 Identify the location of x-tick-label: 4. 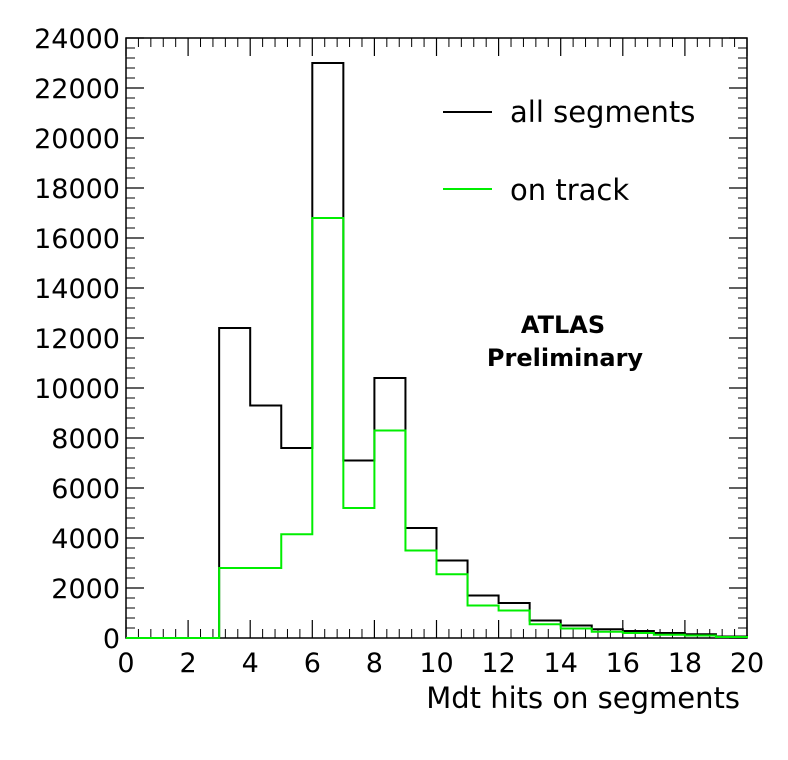
(250, 663).